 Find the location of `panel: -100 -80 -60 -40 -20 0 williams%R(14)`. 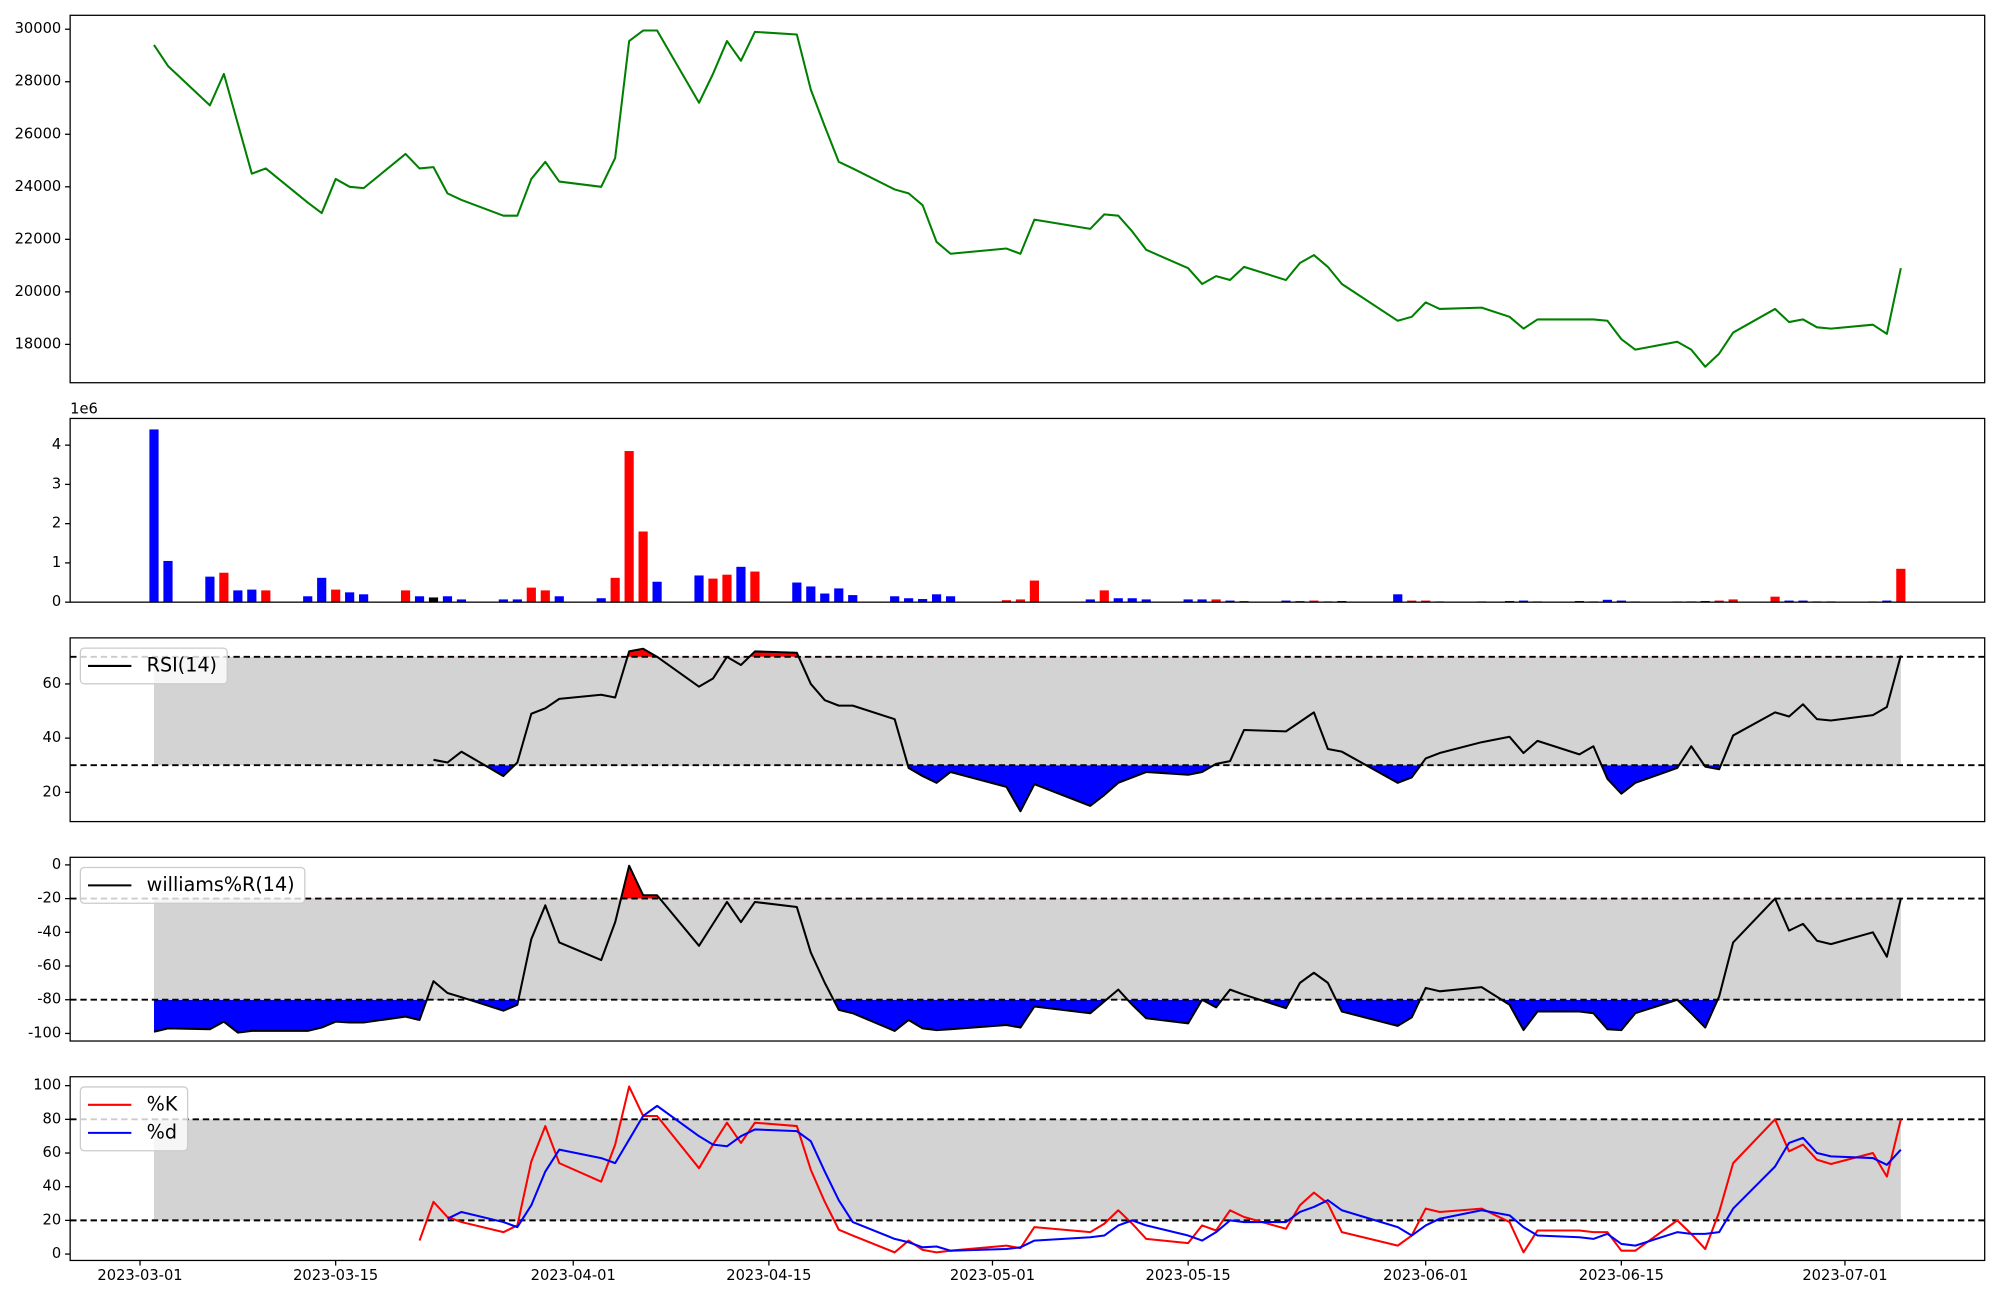

panel: -100 -80 -60 -40 -20 0 williams%R(14) is located at coordinates (1007, 949).